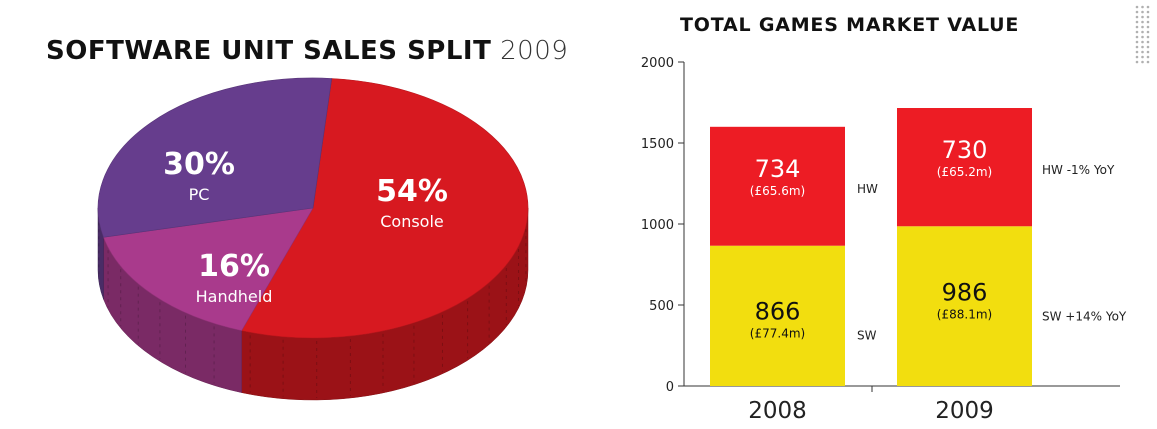 This screenshot has width=1157, height=429. What do you see at coordinates (777, 191) in the screenshot?
I see `bar-sub-label: (£65.6m)` at bounding box center [777, 191].